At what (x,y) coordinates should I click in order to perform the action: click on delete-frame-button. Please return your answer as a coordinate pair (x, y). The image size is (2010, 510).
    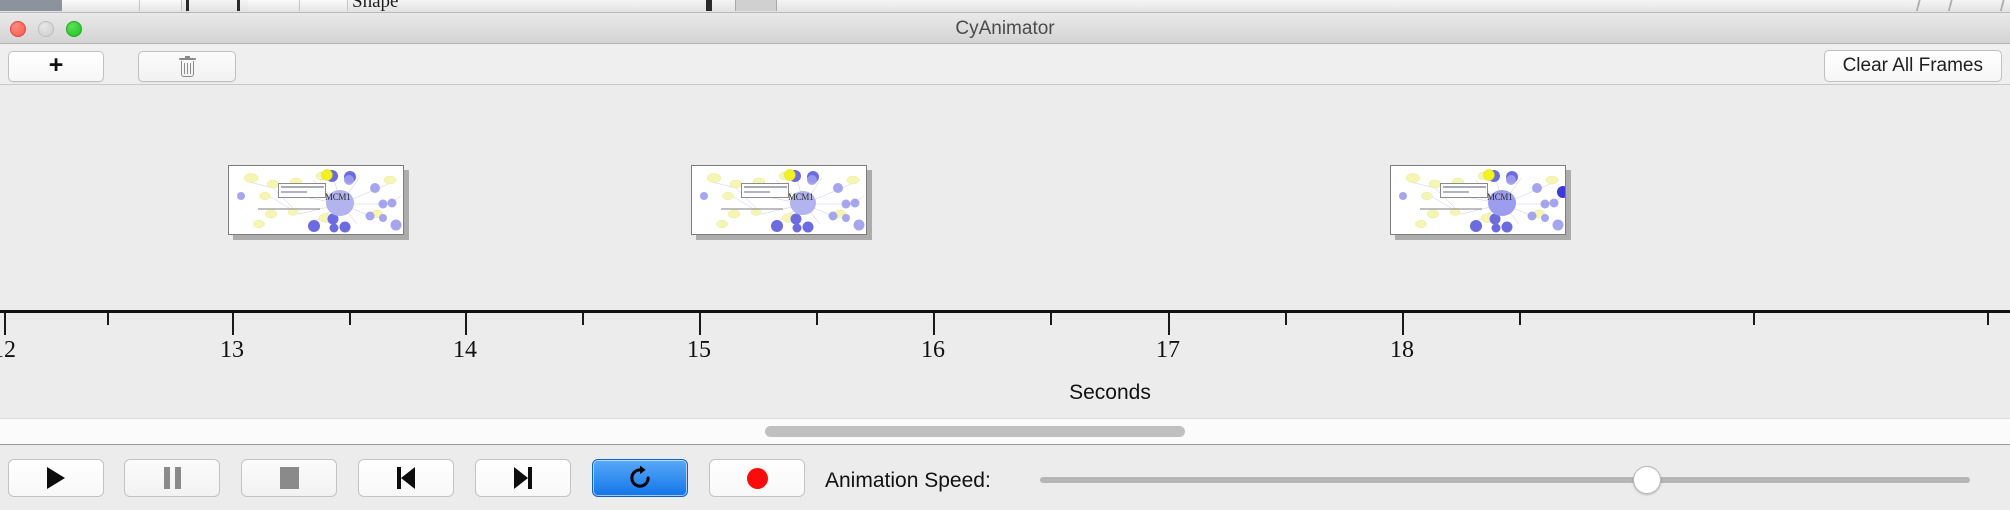
    Looking at the image, I should click on (187, 66).